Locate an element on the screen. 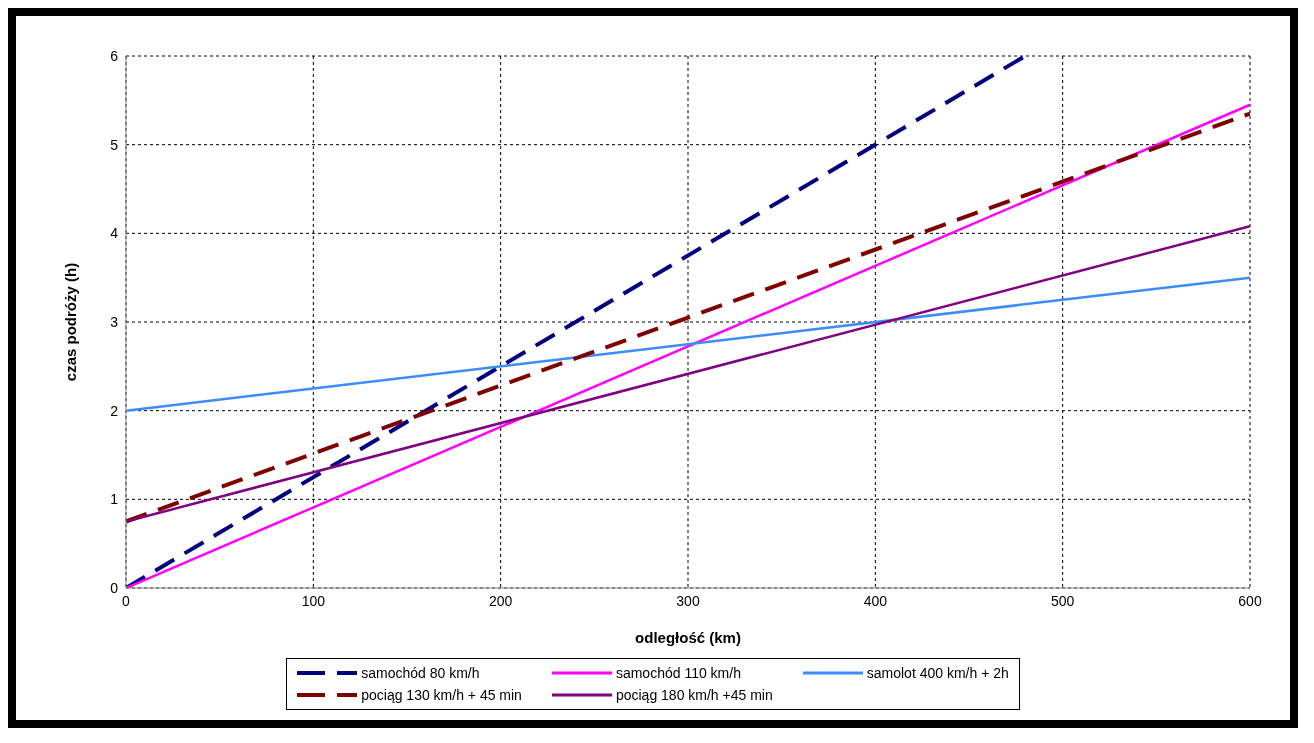  y-axis-title: czas podróży (h) is located at coordinates (71, 322).